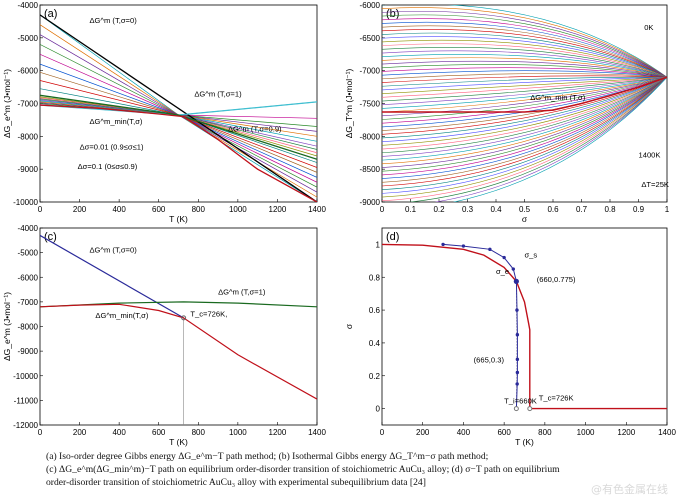 The height and width of the screenshot is (500, 680). I want to click on tc-marker, so click(530, 409).